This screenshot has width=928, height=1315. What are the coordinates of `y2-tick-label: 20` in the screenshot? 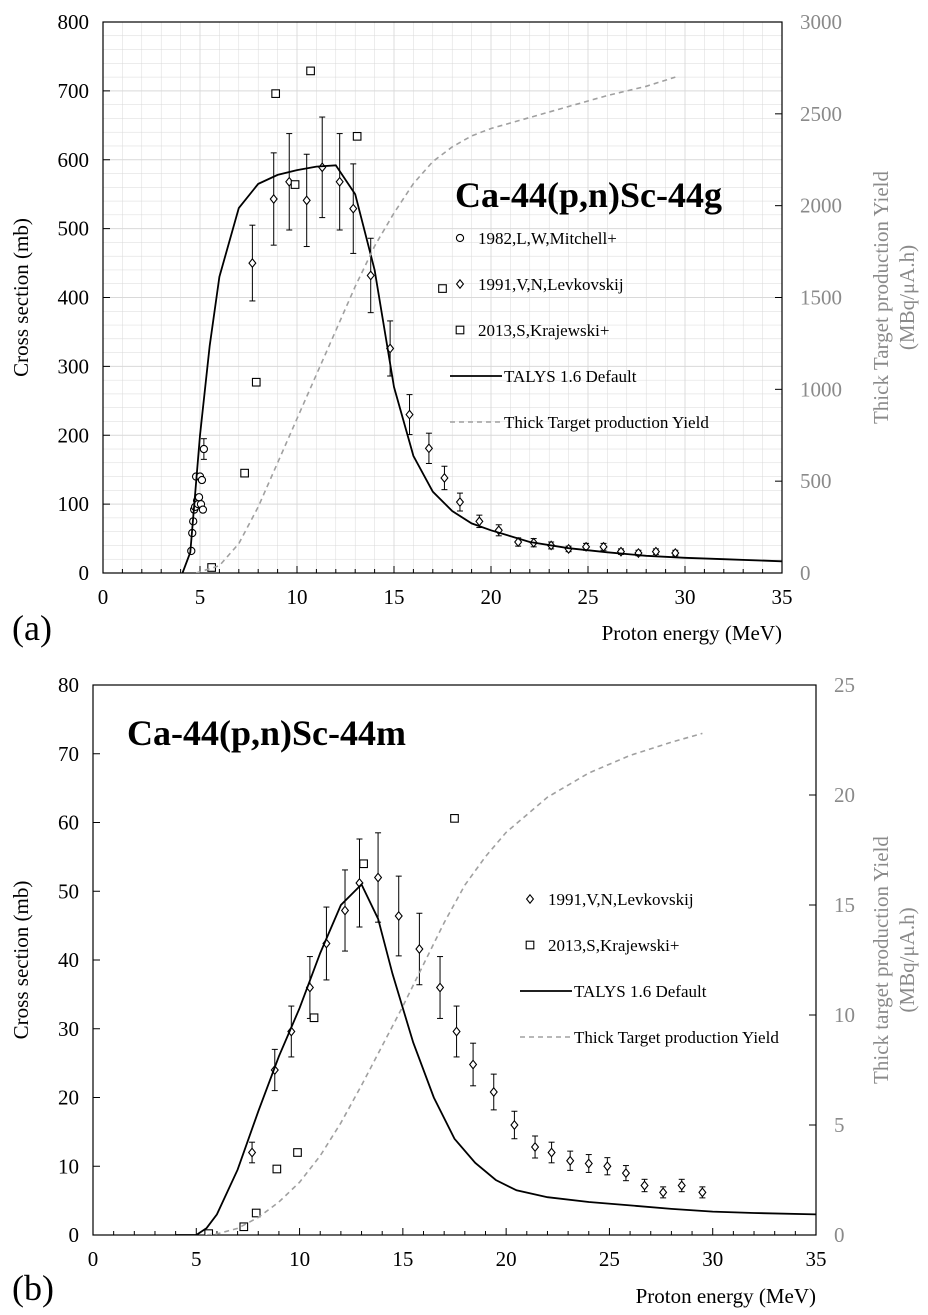 It's located at (844, 795).